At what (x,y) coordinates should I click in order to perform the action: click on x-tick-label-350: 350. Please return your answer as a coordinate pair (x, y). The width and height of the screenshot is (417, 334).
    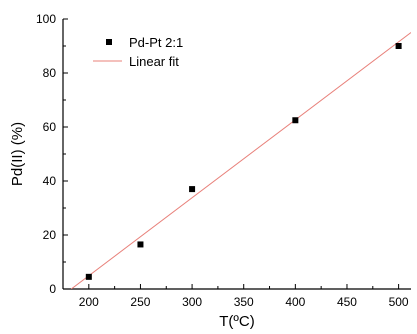
    Looking at the image, I should click on (244, 302).